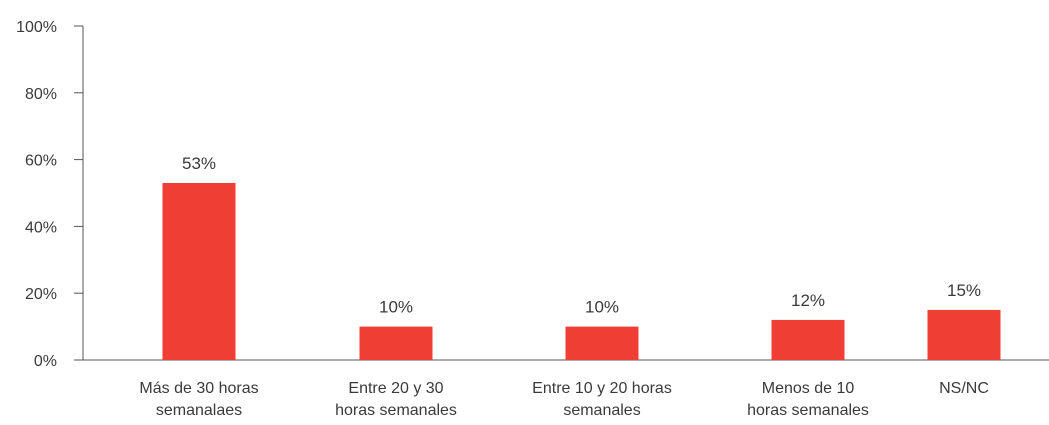  What do you see at coordinates (964, 290) in the screenshot?
I see `data-label: 15%` at bounding box center [964, 290].